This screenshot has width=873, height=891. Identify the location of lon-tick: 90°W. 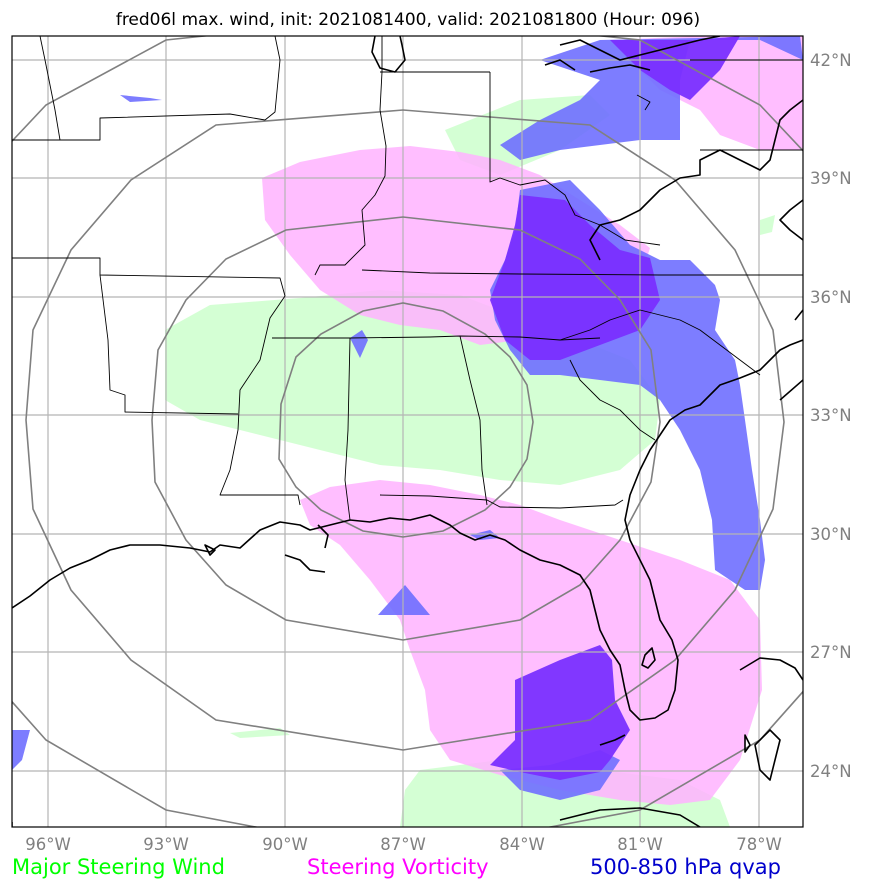
(285, 844).